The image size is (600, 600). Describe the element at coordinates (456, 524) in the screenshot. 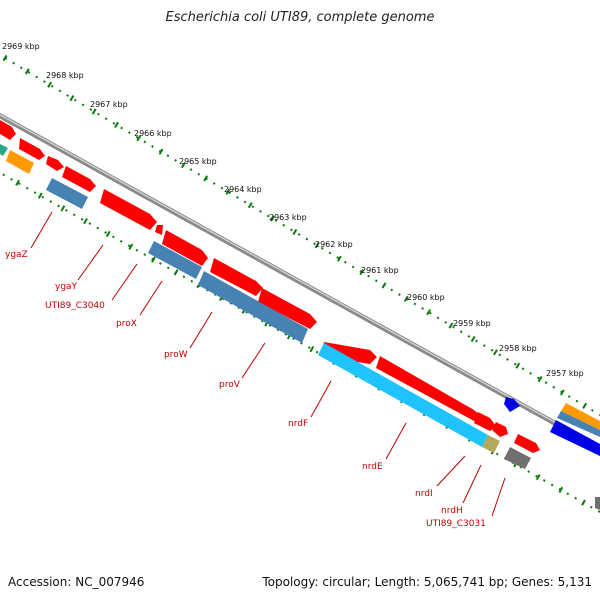

I see `gene-label: UTI89_C3031` at that location.